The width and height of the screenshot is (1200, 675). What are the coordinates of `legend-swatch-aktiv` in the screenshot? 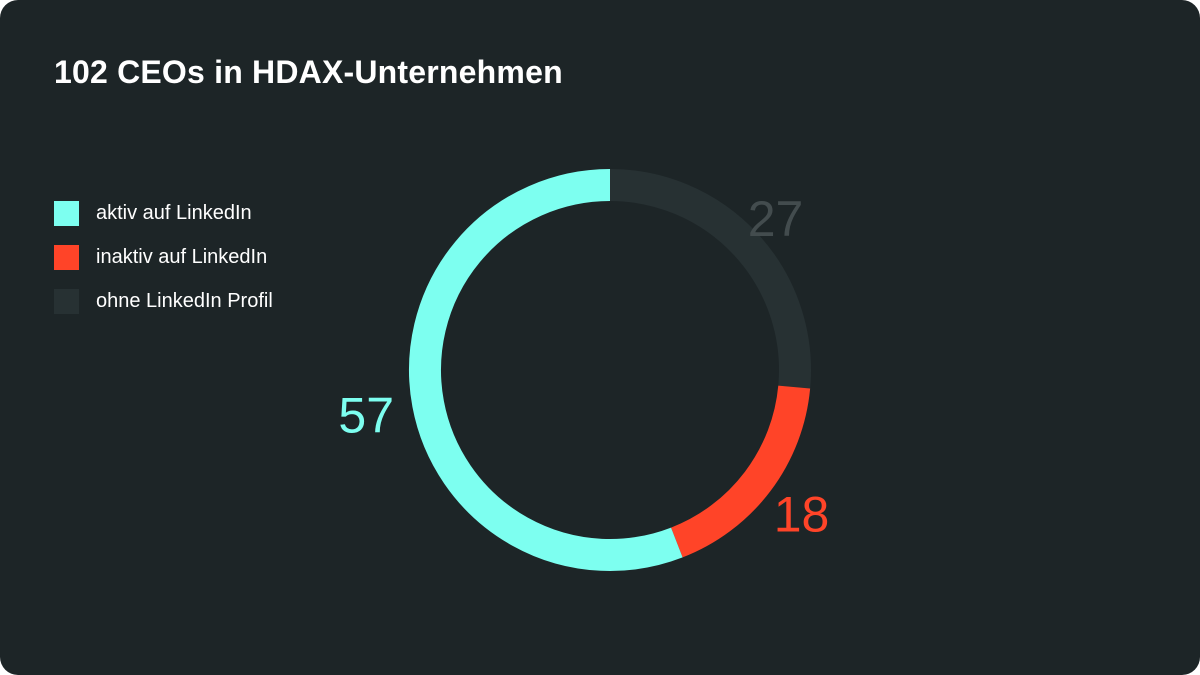 It's located at (66, 213).